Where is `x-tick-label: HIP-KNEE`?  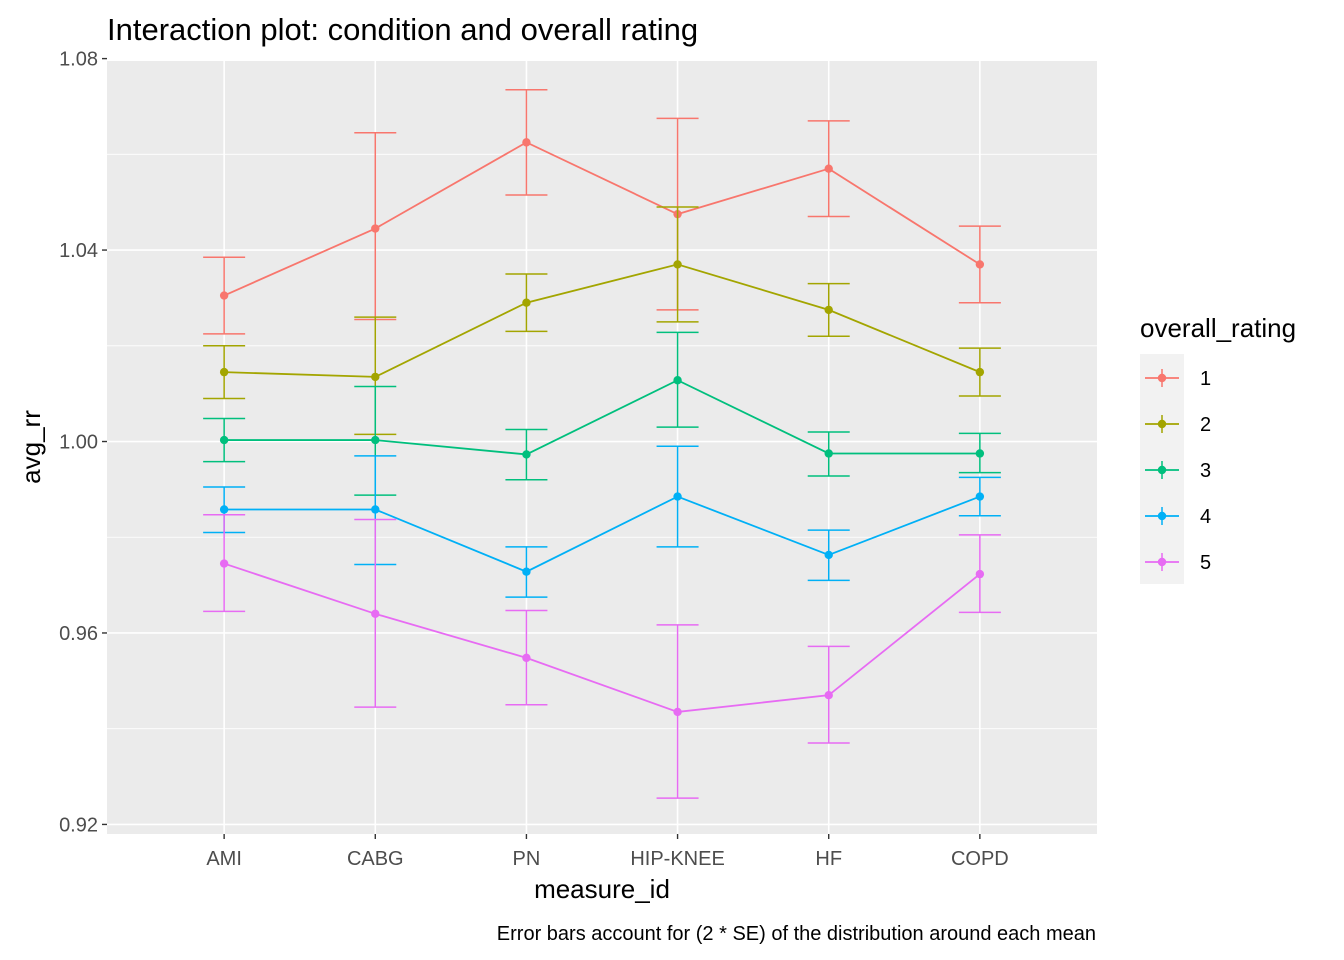
x-tick-label: HIP-KNEE is located at coordinates (677, 859).